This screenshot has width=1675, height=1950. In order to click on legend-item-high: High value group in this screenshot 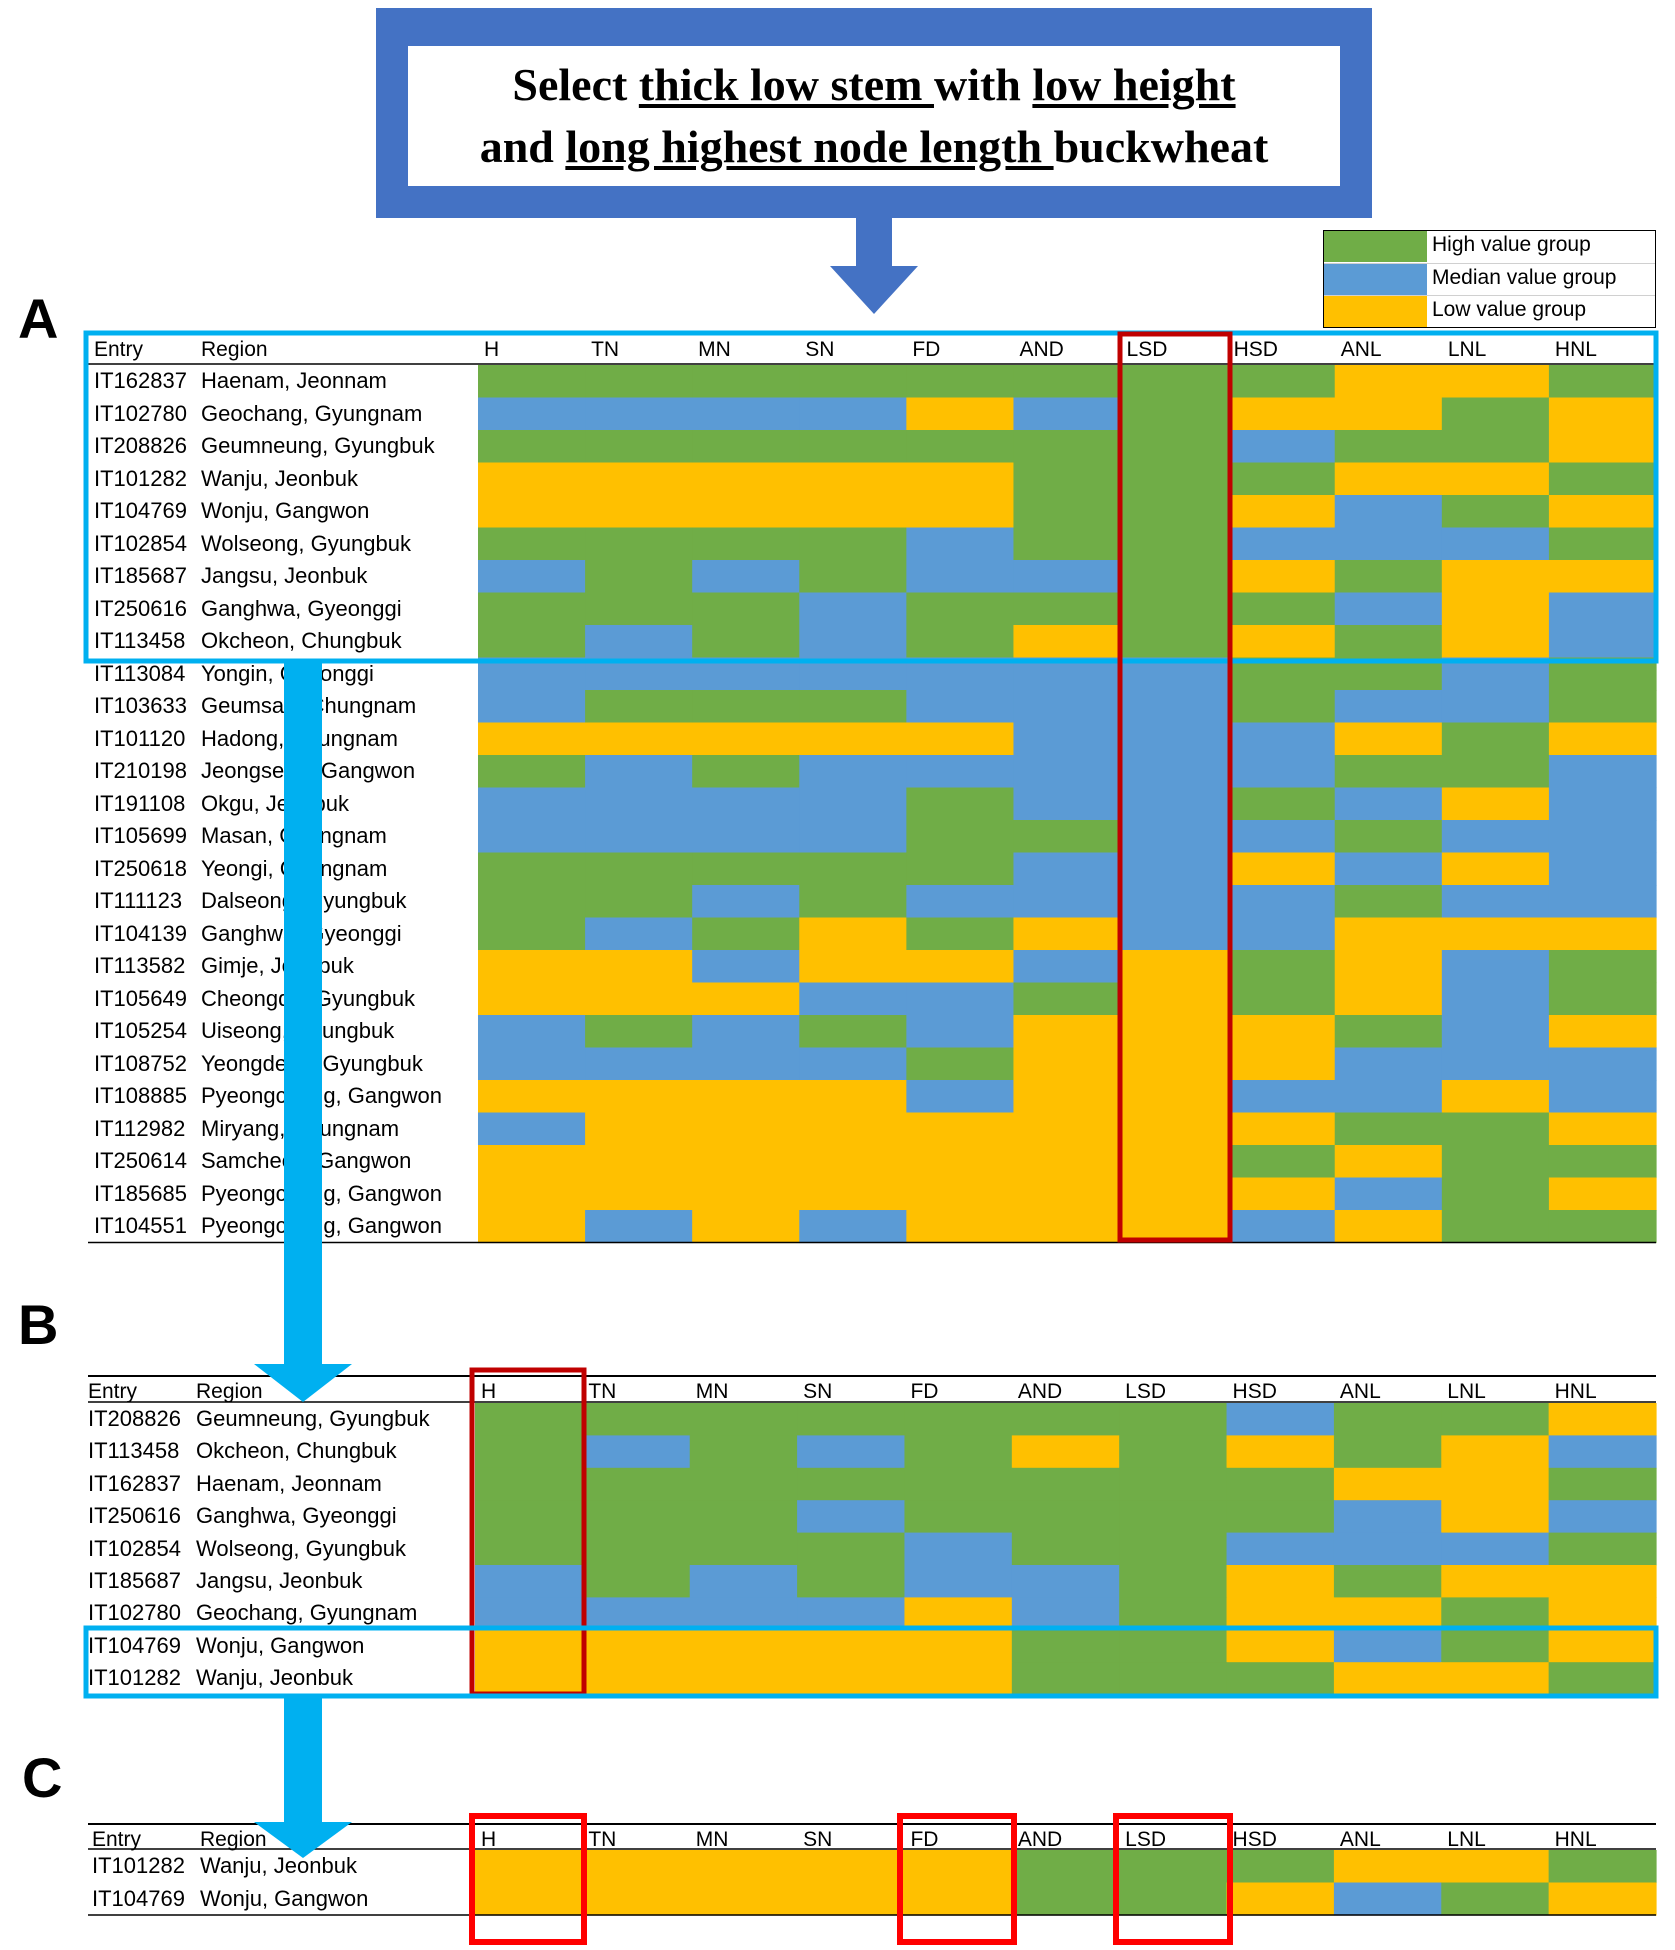, I will do `click(1489, 246)`.